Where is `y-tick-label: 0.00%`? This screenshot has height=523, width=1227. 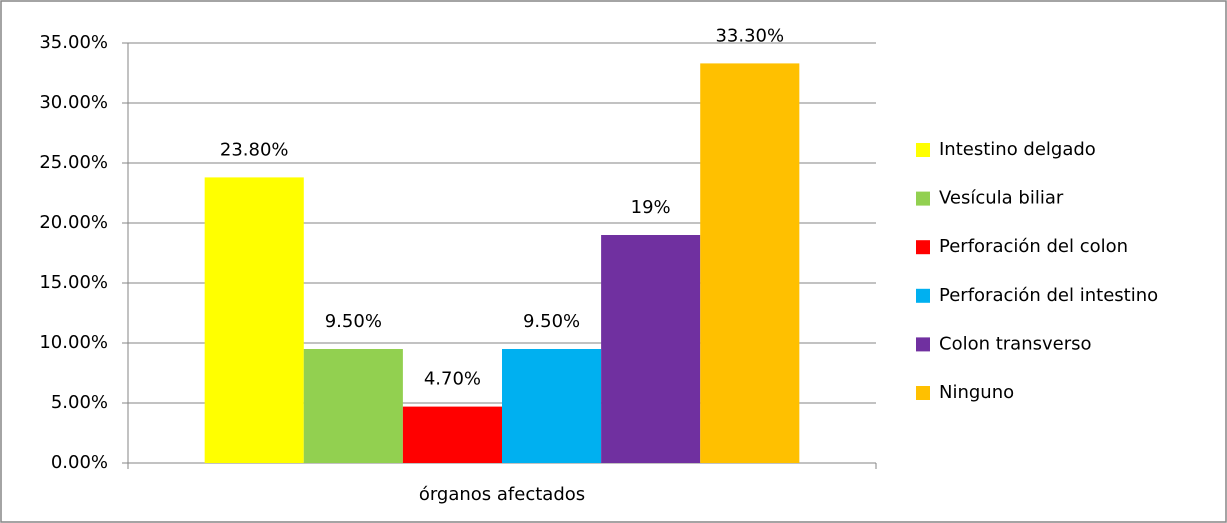 y-tick-label: 0.00% is located at coordinates (79, 462).